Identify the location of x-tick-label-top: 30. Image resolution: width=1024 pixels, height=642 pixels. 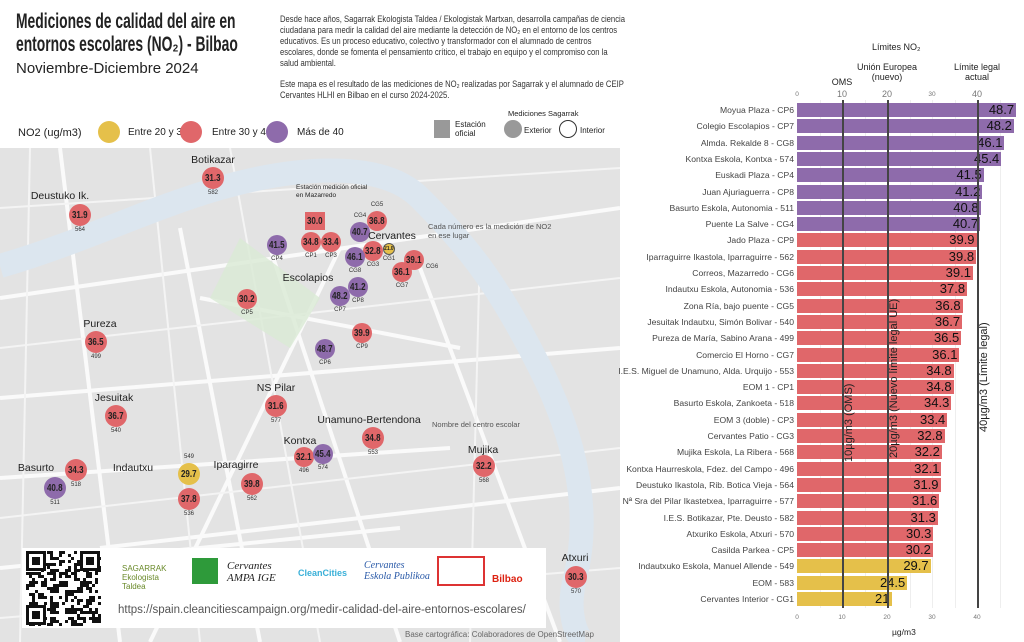
(932, 94).